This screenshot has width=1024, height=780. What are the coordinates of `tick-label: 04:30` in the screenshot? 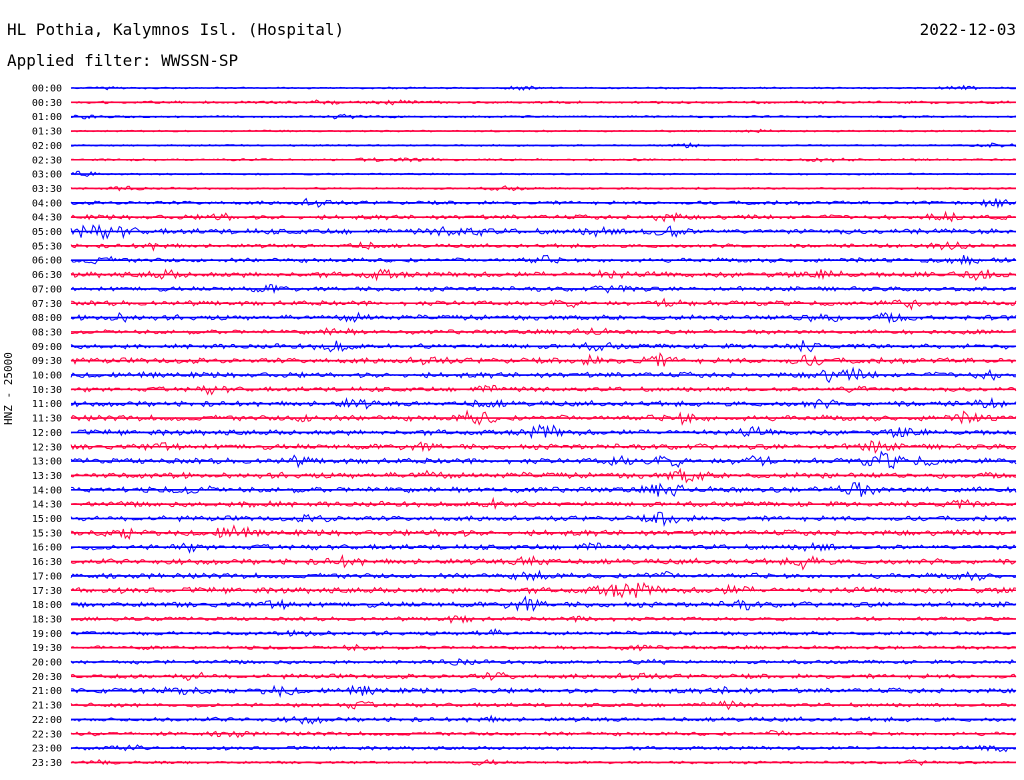 It's located at (47, 218).